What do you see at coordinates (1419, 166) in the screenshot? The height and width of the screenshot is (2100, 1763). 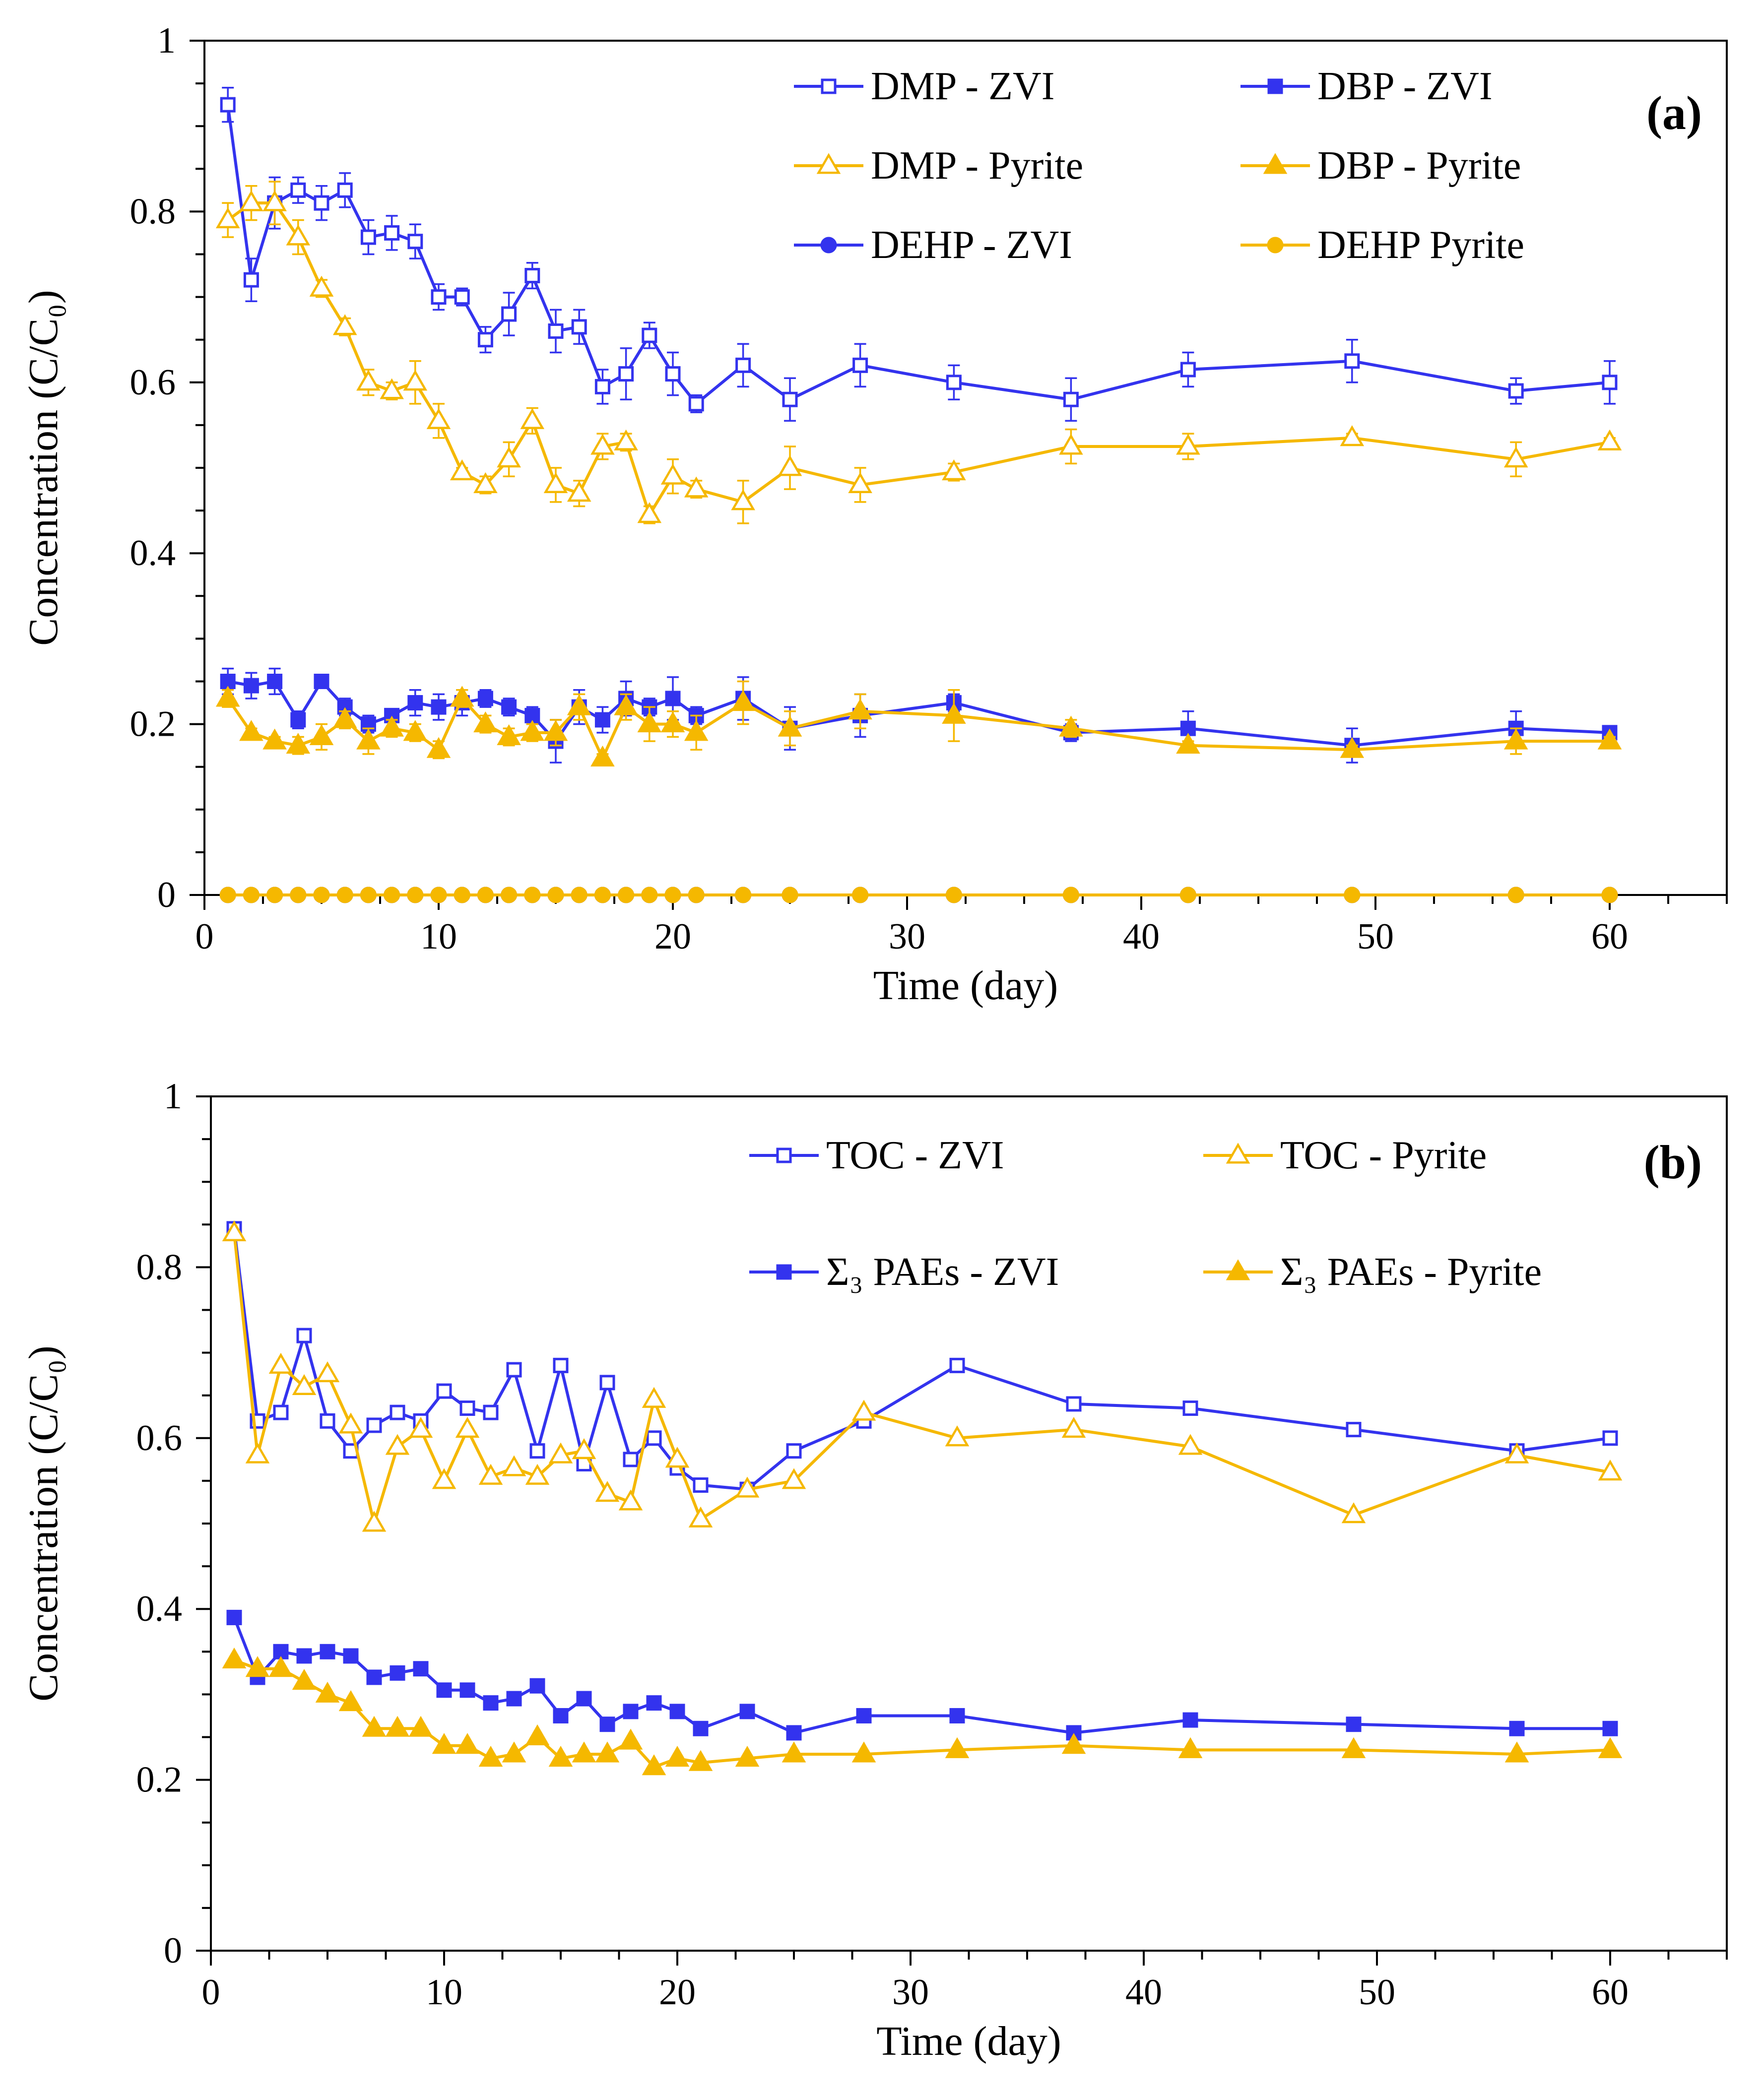 I see `legend-label: DBP - Pyrite` at bounding box center [1419, 166].